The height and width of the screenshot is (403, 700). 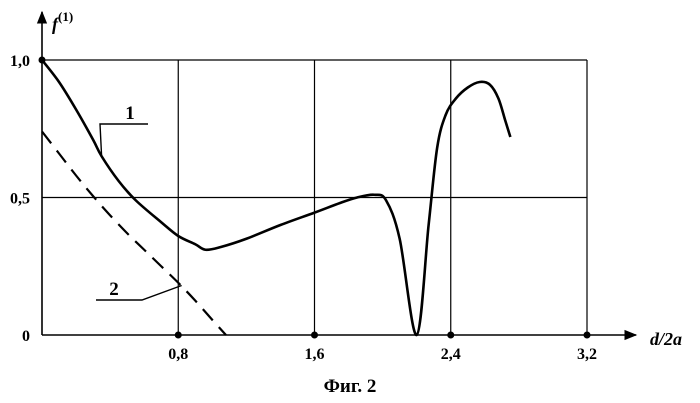 What do you see at coordinates (130, 113) in the screenshot?
I see `series-label-1: 1` at bounding box center [130, 113].